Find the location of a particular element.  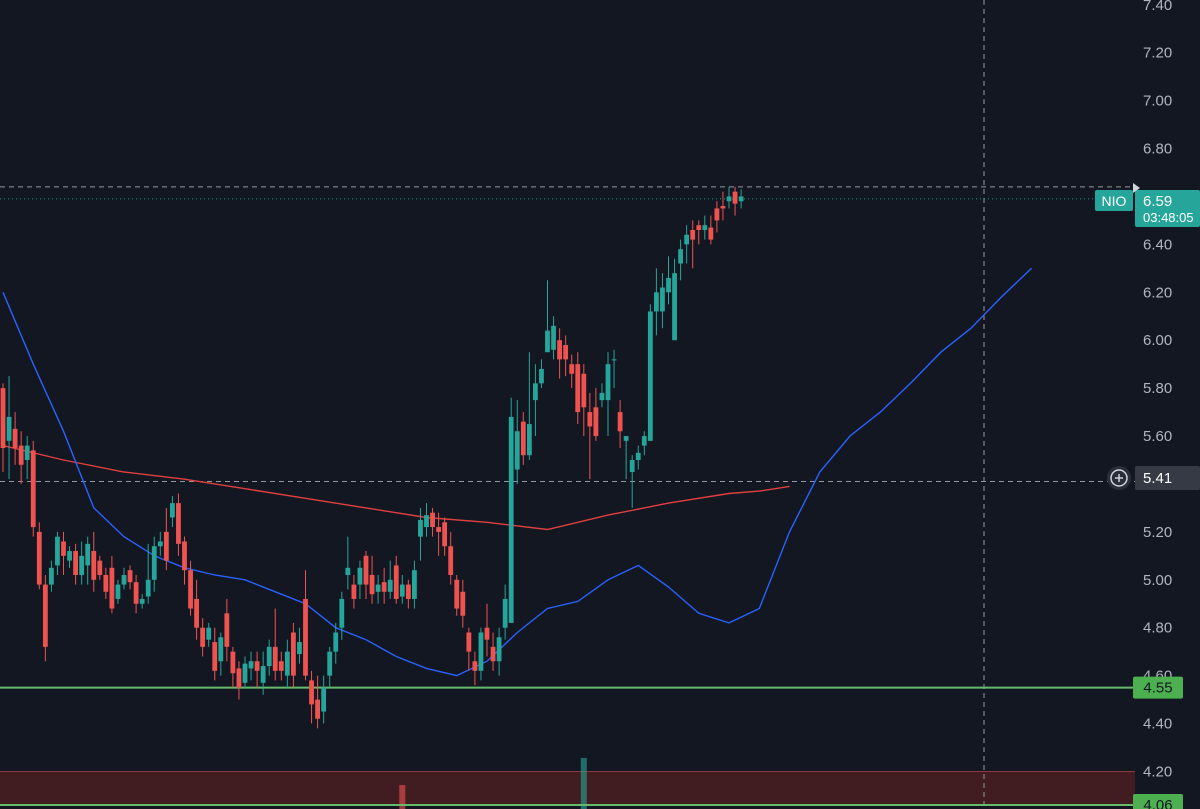

support-4.06-label-bg is located at coordinates (1158, 801).